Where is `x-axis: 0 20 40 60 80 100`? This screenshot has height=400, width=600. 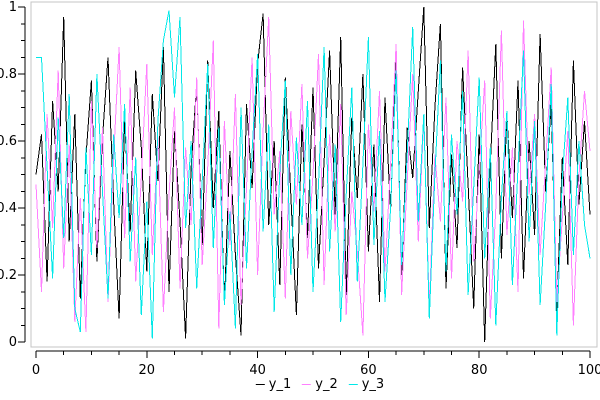
x-axis: 0 20 40 60 80 100 is located at coordinates (316, 364).